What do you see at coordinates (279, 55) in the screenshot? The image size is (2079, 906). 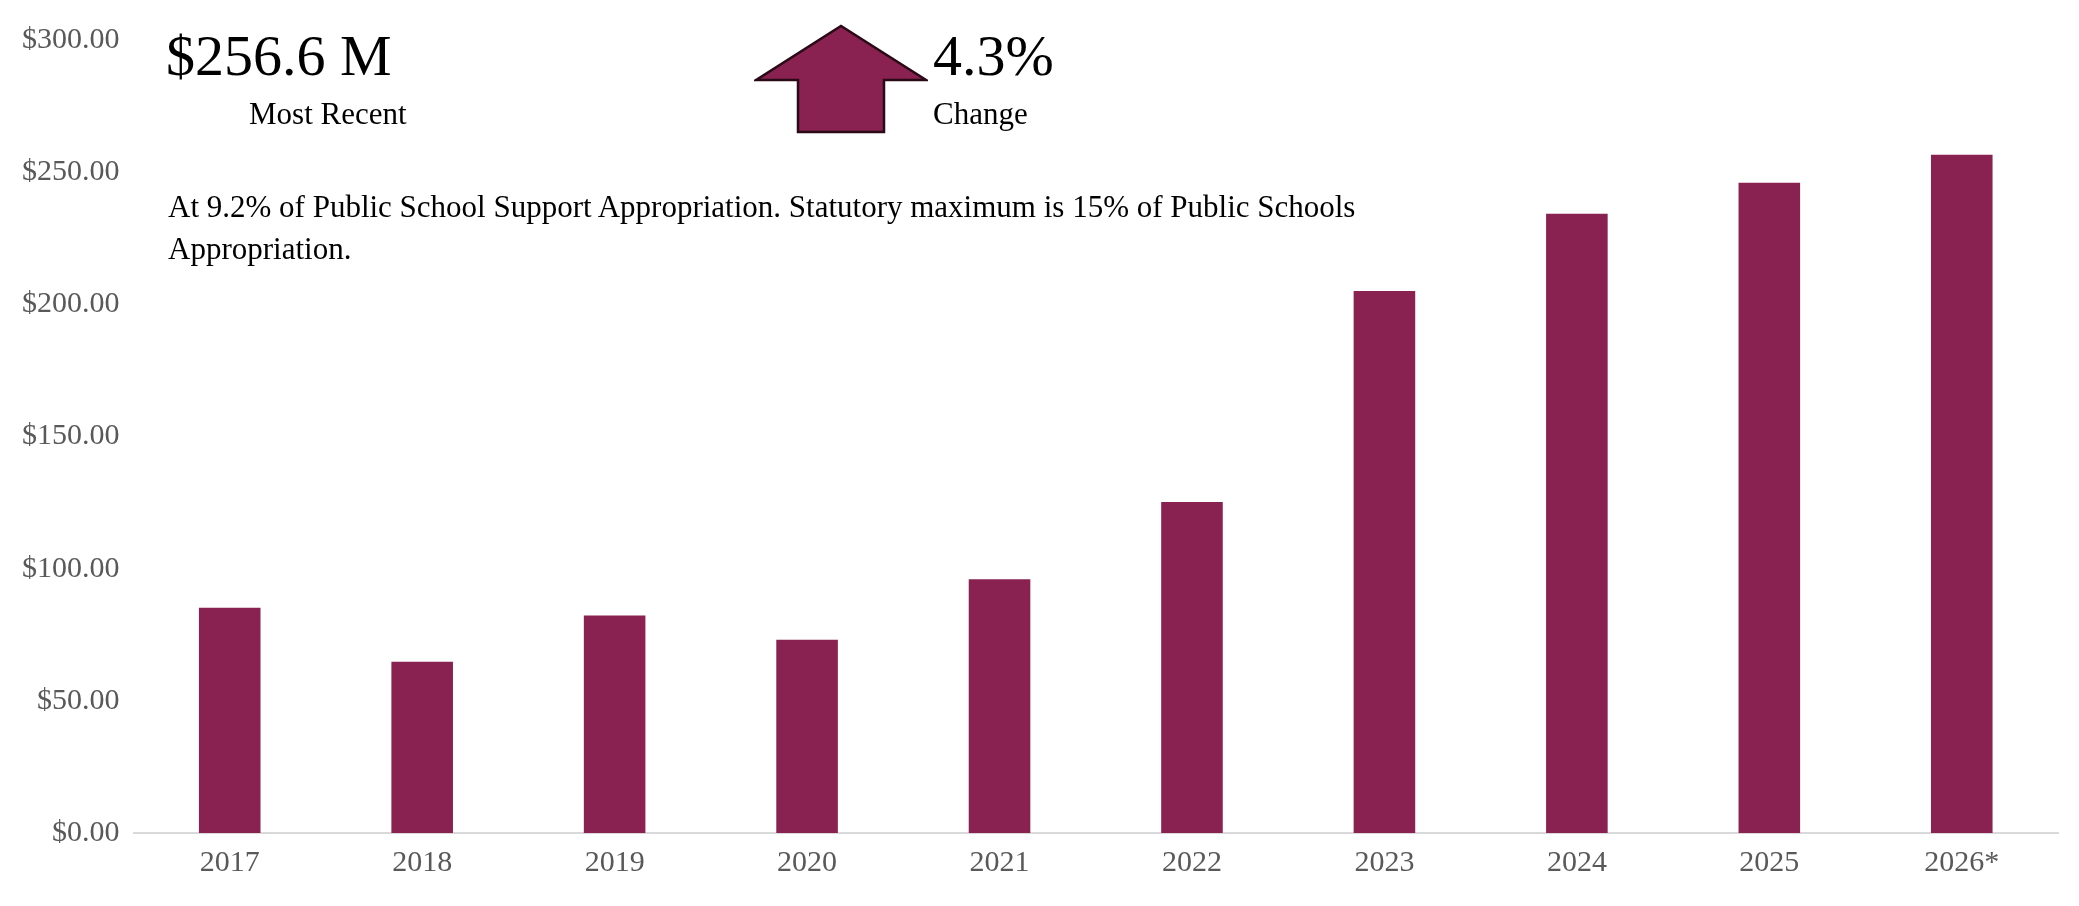 I see `annotation: $256.6 M` at bounding box center [279, 55].